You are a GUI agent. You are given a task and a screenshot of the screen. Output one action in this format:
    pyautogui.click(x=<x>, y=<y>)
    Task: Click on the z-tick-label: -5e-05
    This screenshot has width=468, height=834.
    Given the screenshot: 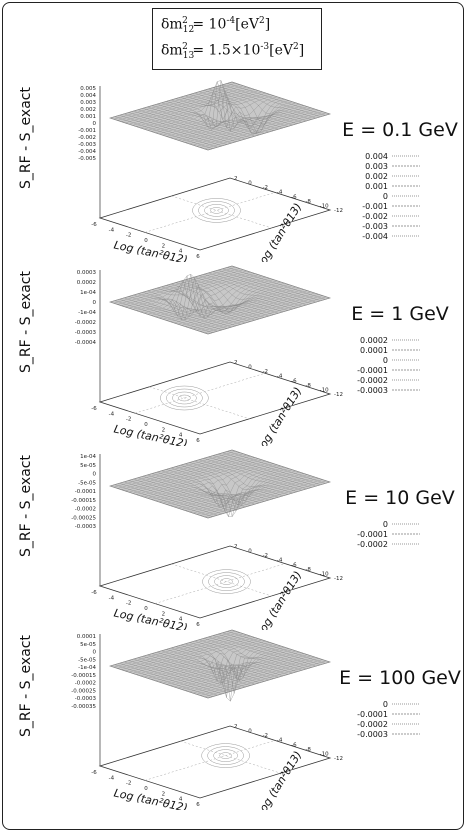 What is the action you would take?
    pyautogui.click(x=87, y=660)
    